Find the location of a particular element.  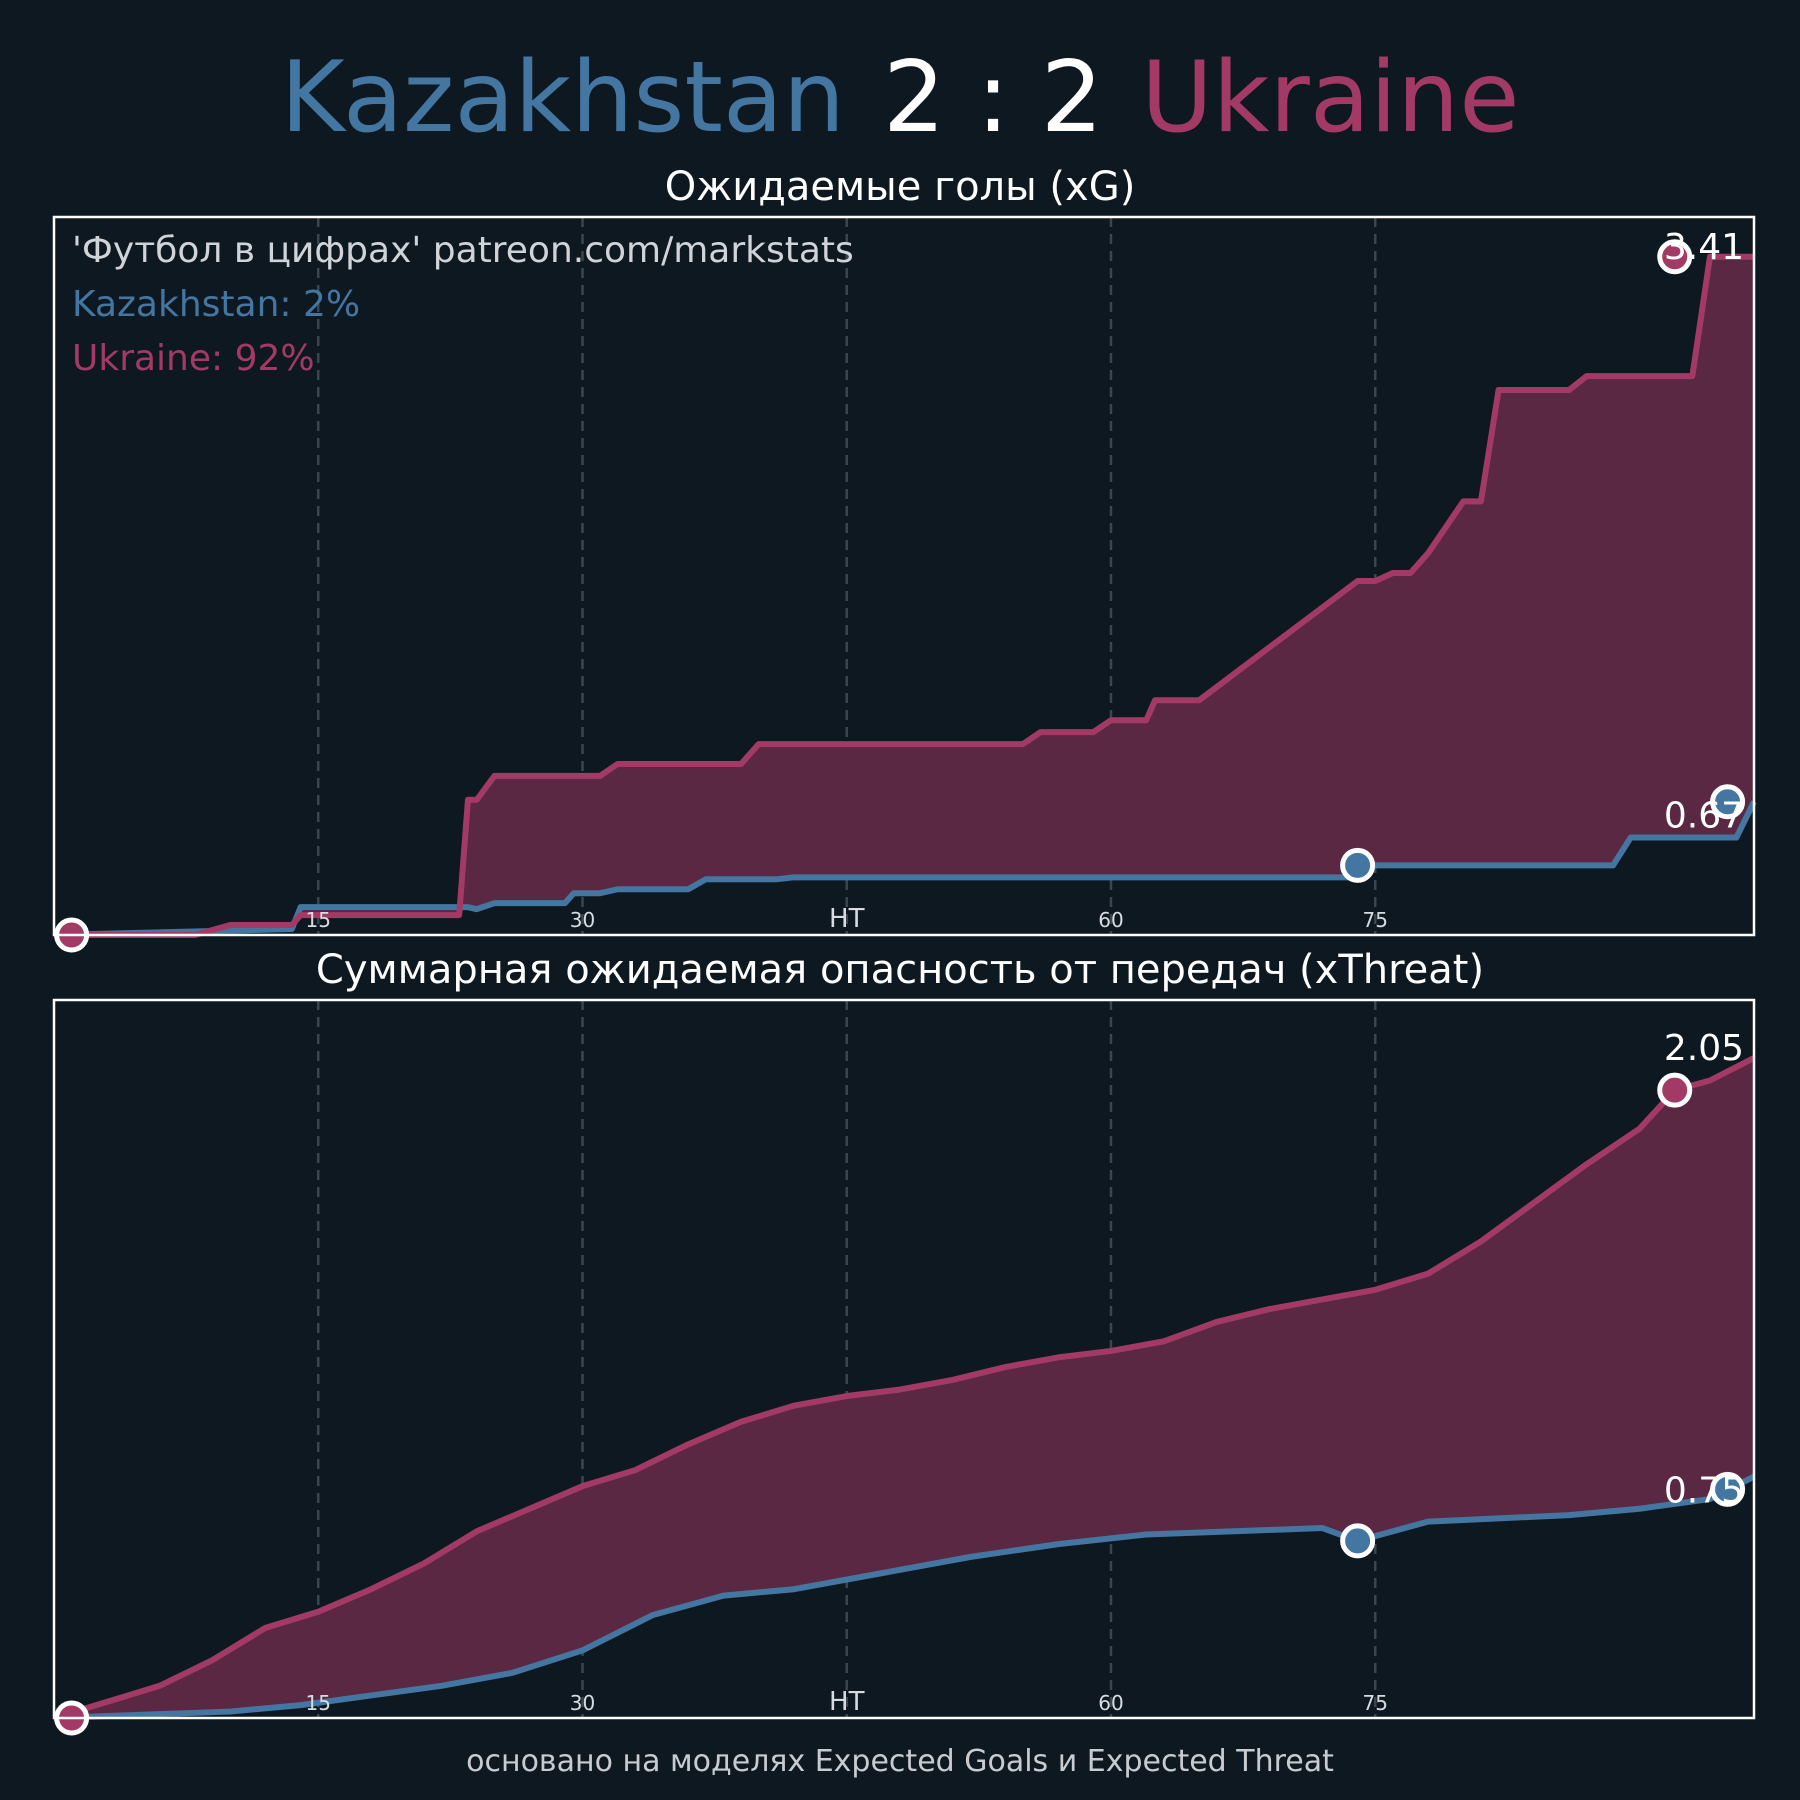

final-total-away: 2.05 is located at coordinates (1704, 1048).